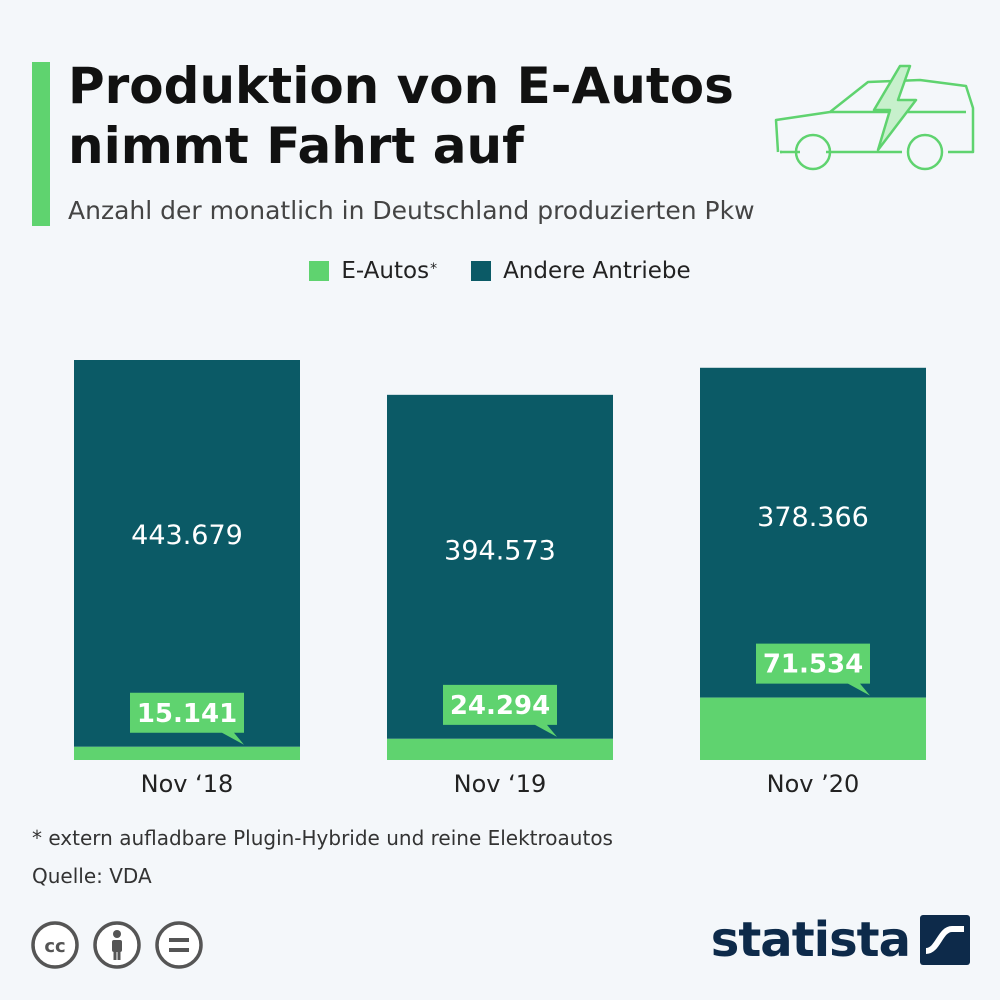  I want to click on nd-equals-icon, so click(179, 945).